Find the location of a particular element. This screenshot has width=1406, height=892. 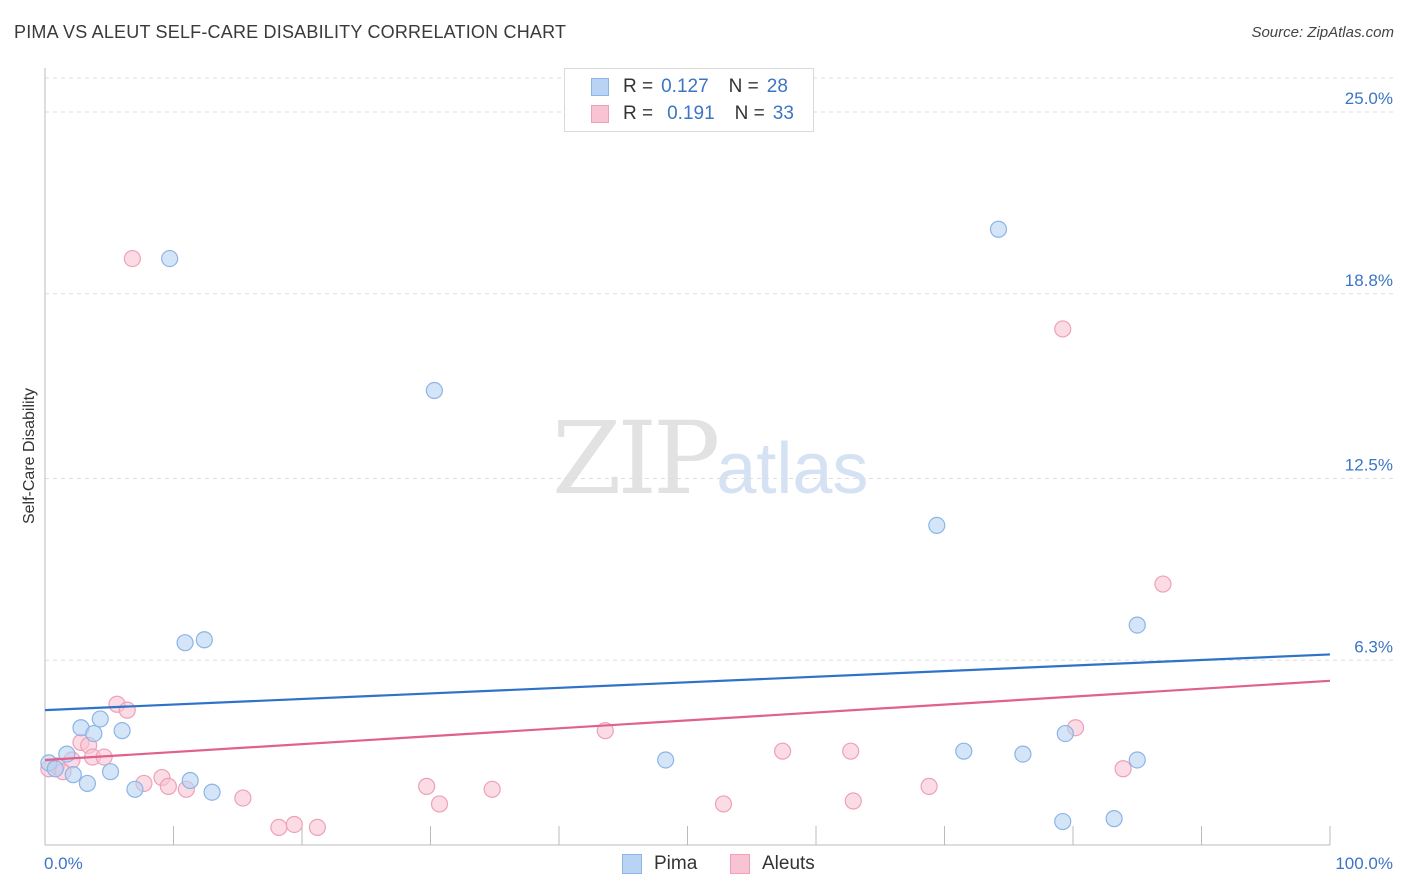

aleuts-legend-label: Aleuts is located at coordinates (788, 863).